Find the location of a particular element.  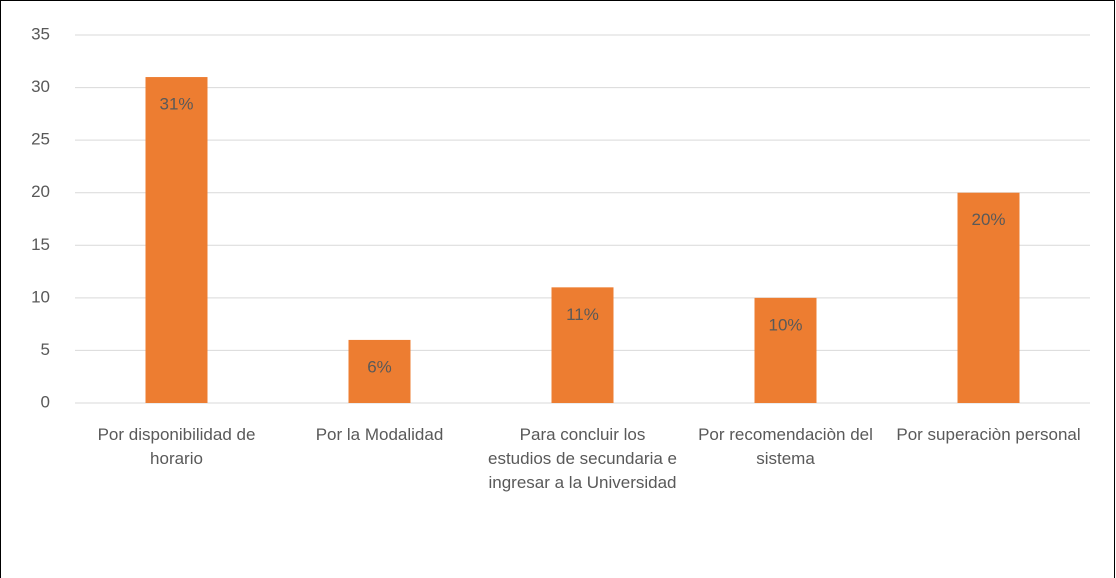

y-tick-label: 5 is located at coordinates (45, 349).